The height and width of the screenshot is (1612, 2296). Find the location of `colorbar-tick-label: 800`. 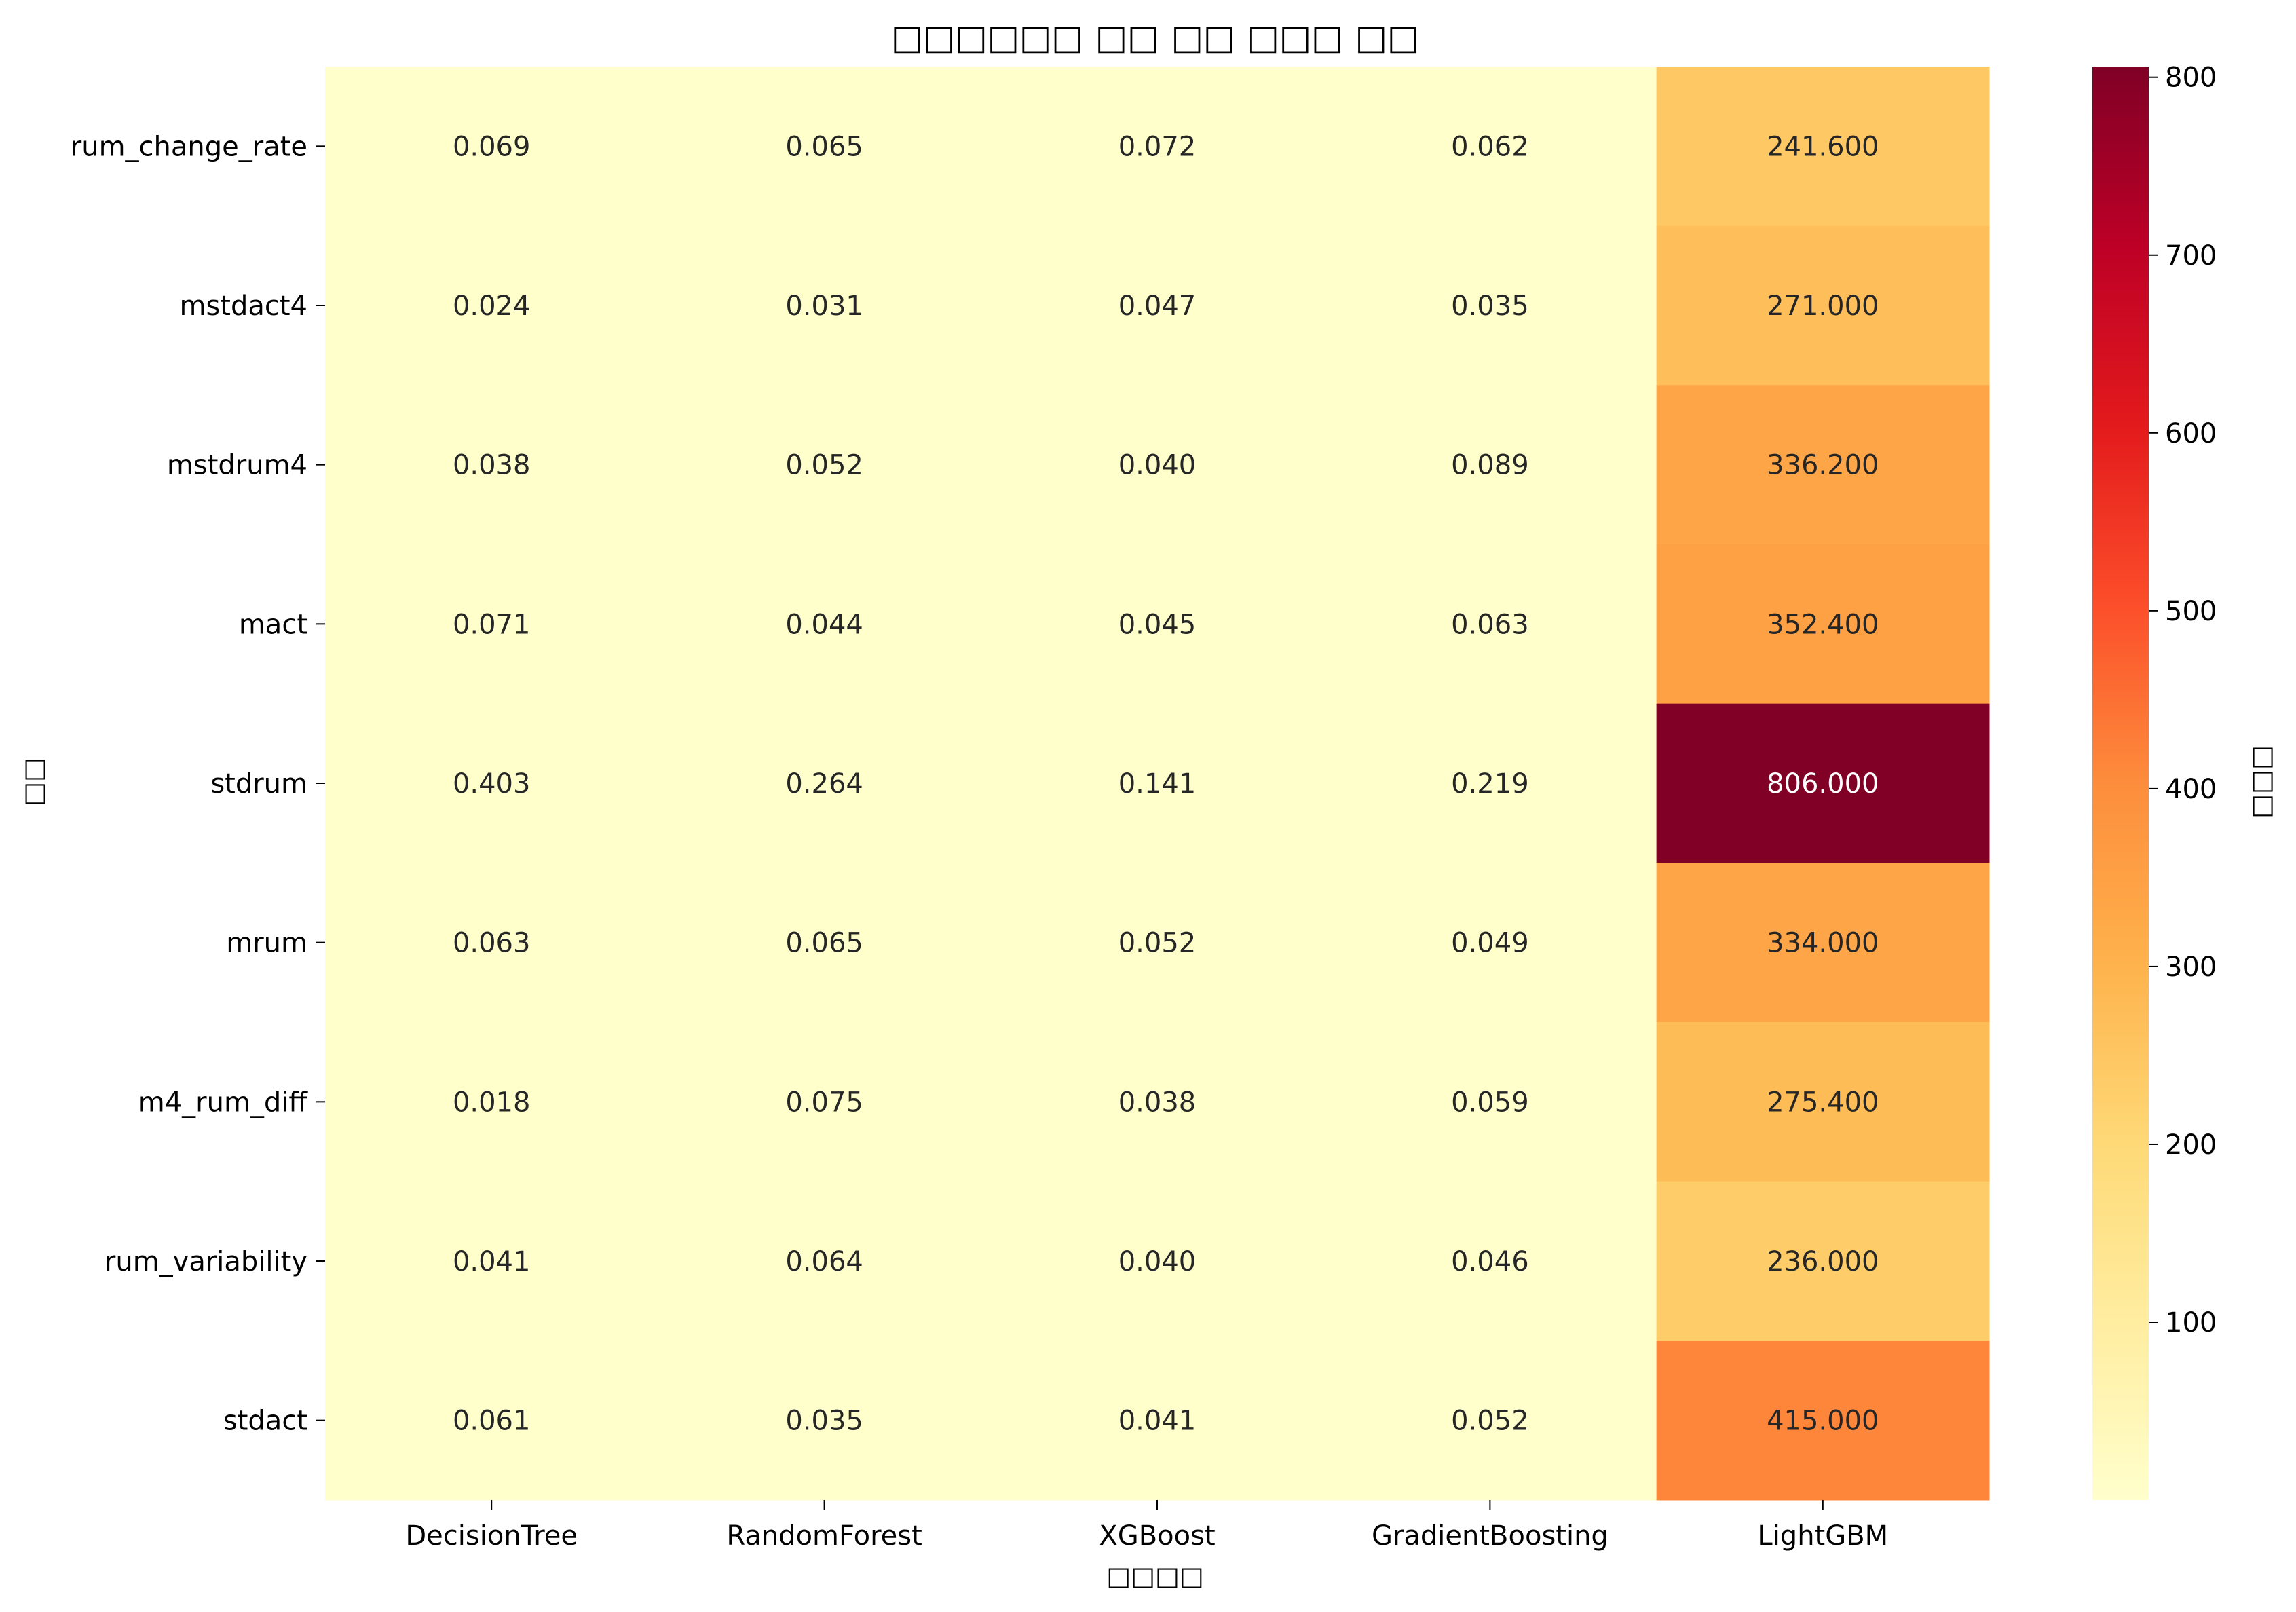

colorbar-tick-label: 800 is located at coordinates (2191, 78).